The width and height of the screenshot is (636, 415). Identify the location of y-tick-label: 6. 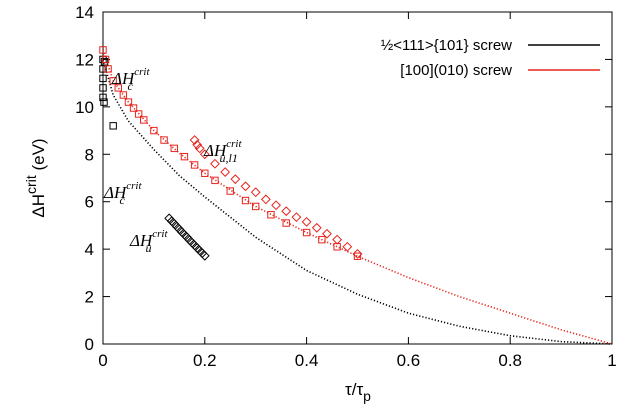
(89, 202).